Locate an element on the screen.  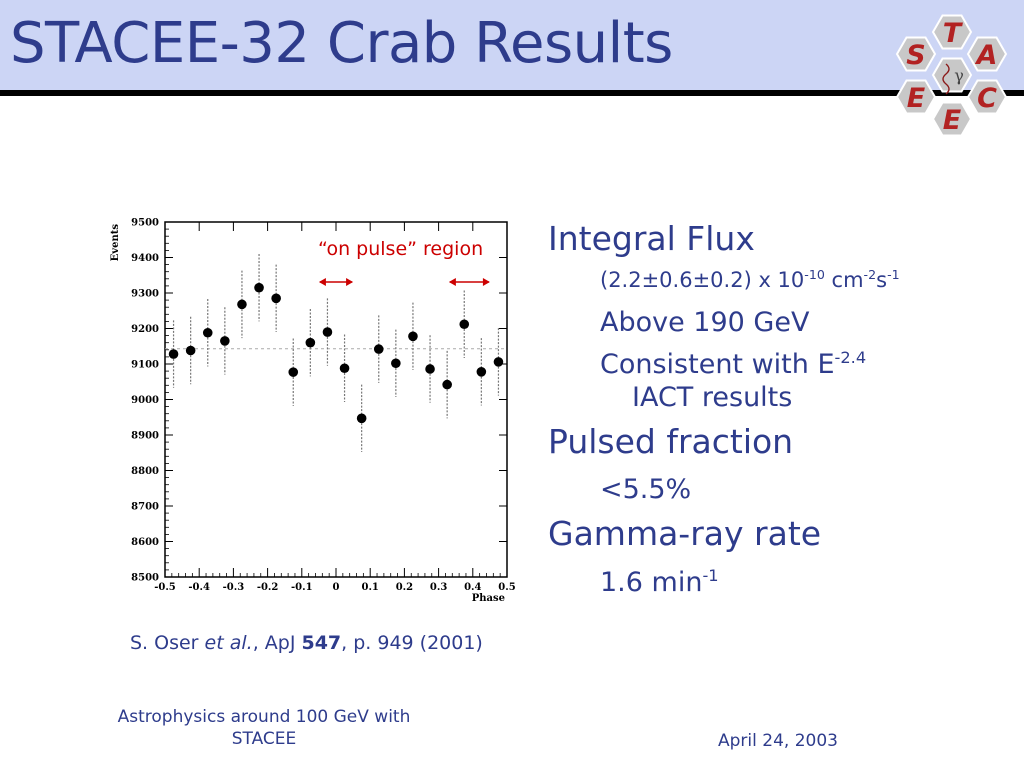
bullet-integral-flux: Integral Flux is located at coordinates (651, 238).